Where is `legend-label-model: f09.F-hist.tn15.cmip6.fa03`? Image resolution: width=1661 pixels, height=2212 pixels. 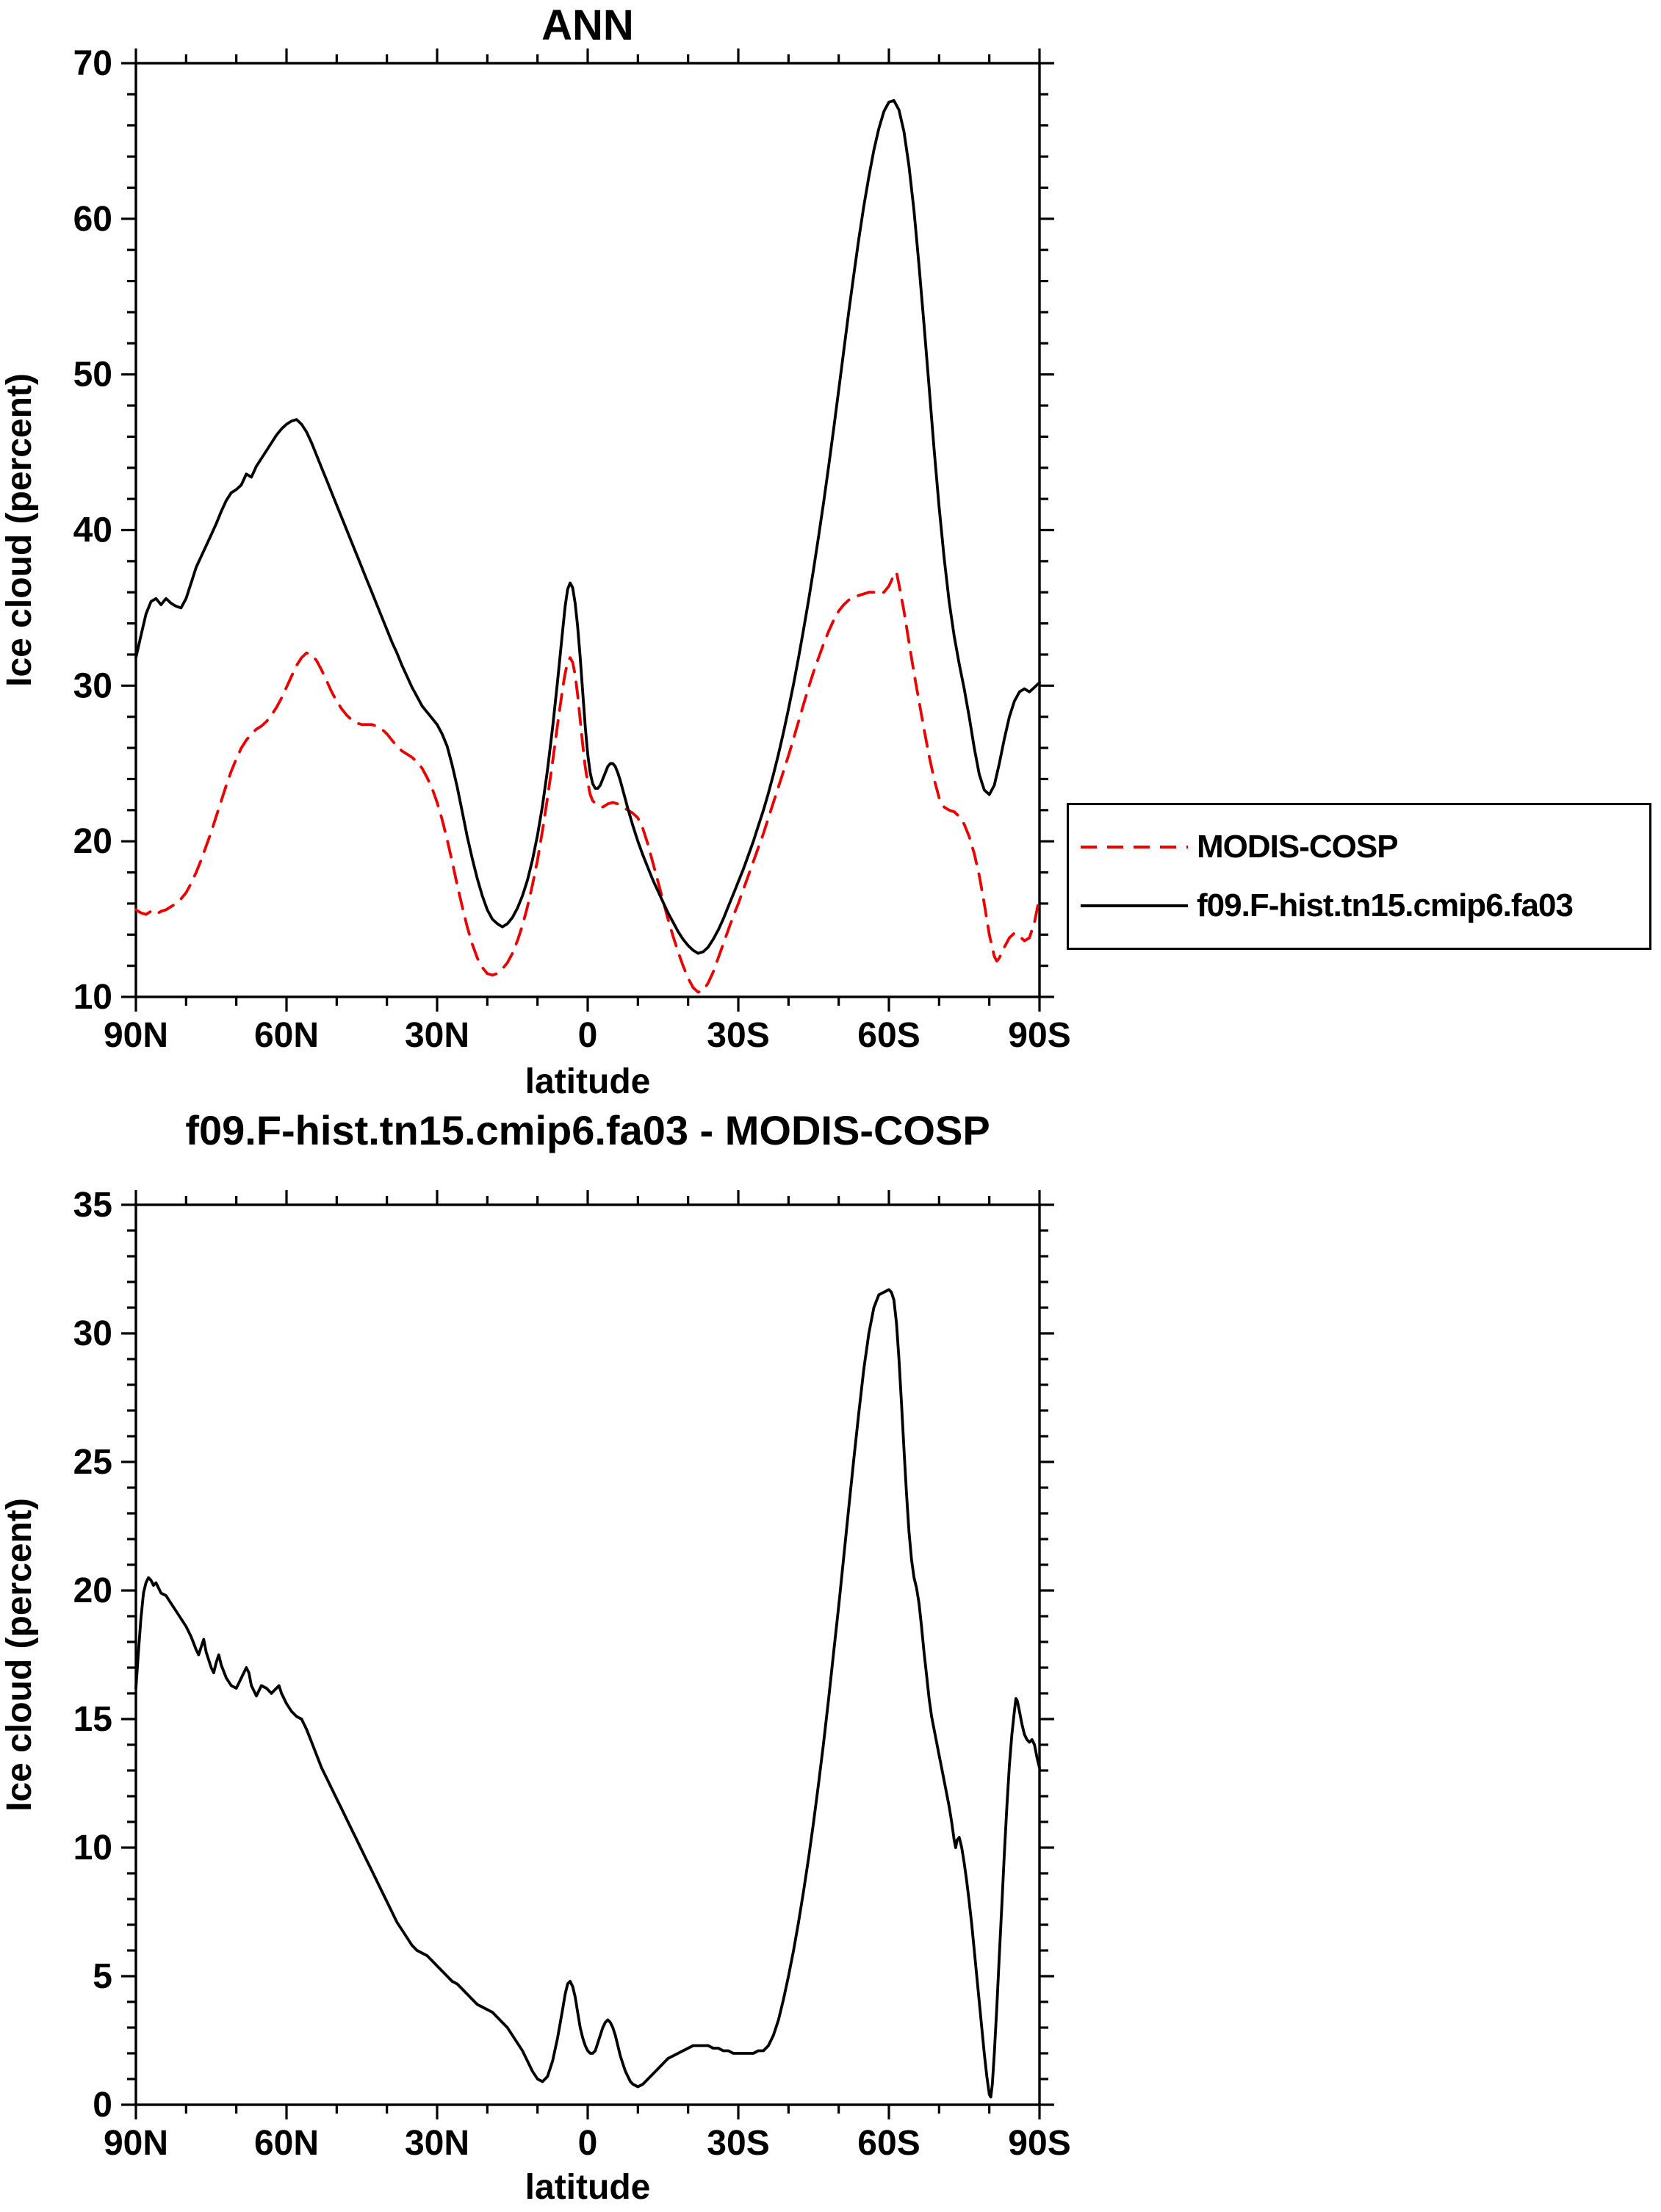
legend-label-model: f09.F-hist.tn15.cmip6.fa03 is located at coordinates (1385, 905).